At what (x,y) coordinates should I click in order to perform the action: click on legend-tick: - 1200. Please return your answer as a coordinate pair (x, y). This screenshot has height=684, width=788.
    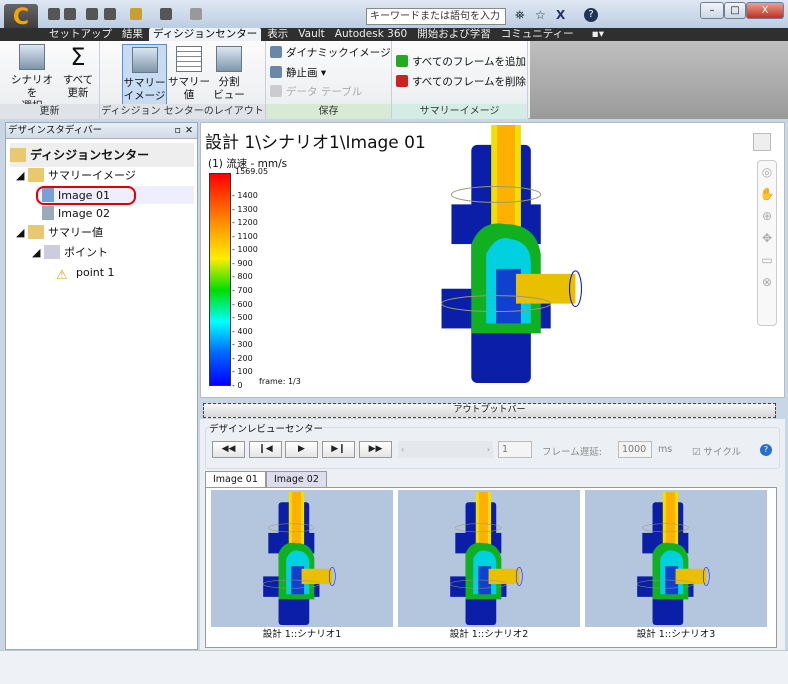
    Looking at the image, I should click on (245, 223).